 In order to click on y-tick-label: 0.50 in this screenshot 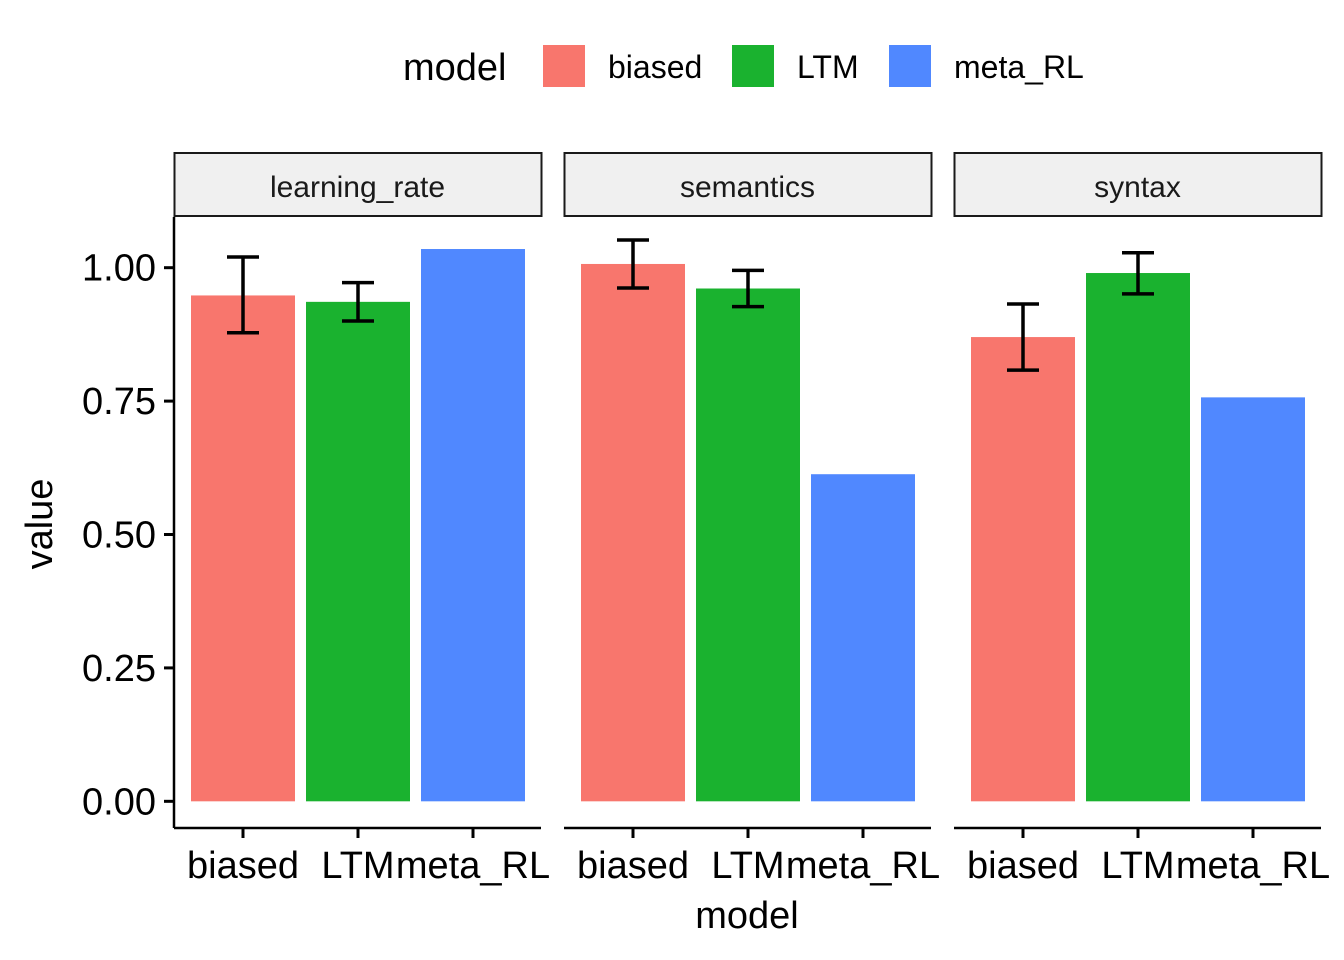, I will do `click(119, 536)`.